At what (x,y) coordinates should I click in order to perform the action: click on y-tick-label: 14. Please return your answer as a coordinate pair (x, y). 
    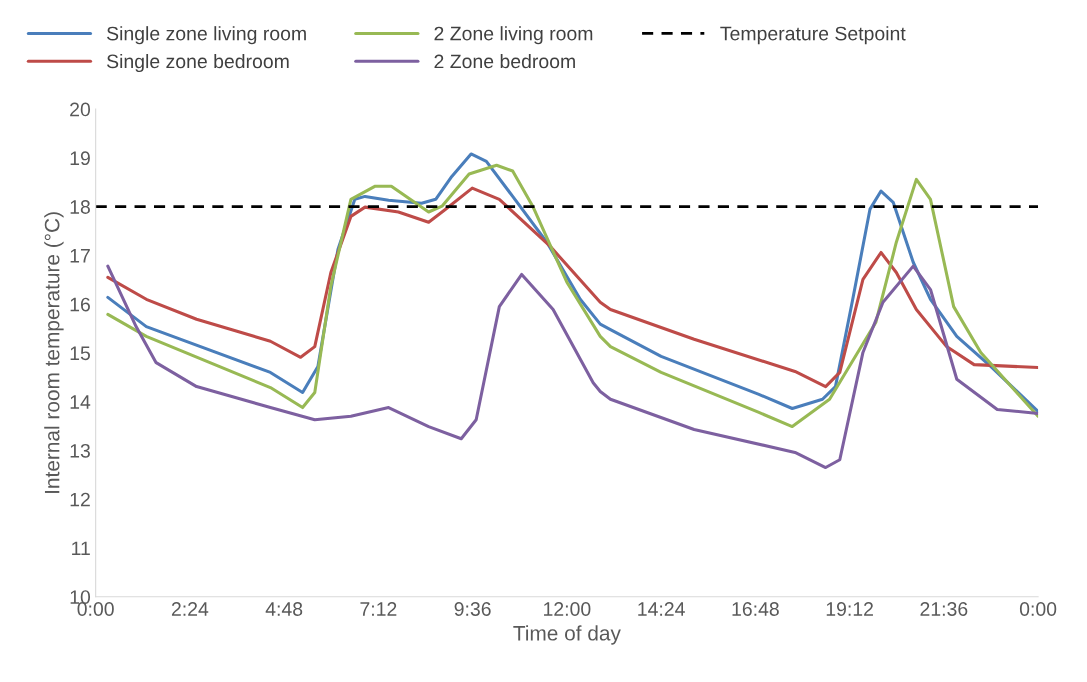
    Looking at the image, I should click on (80, 402).